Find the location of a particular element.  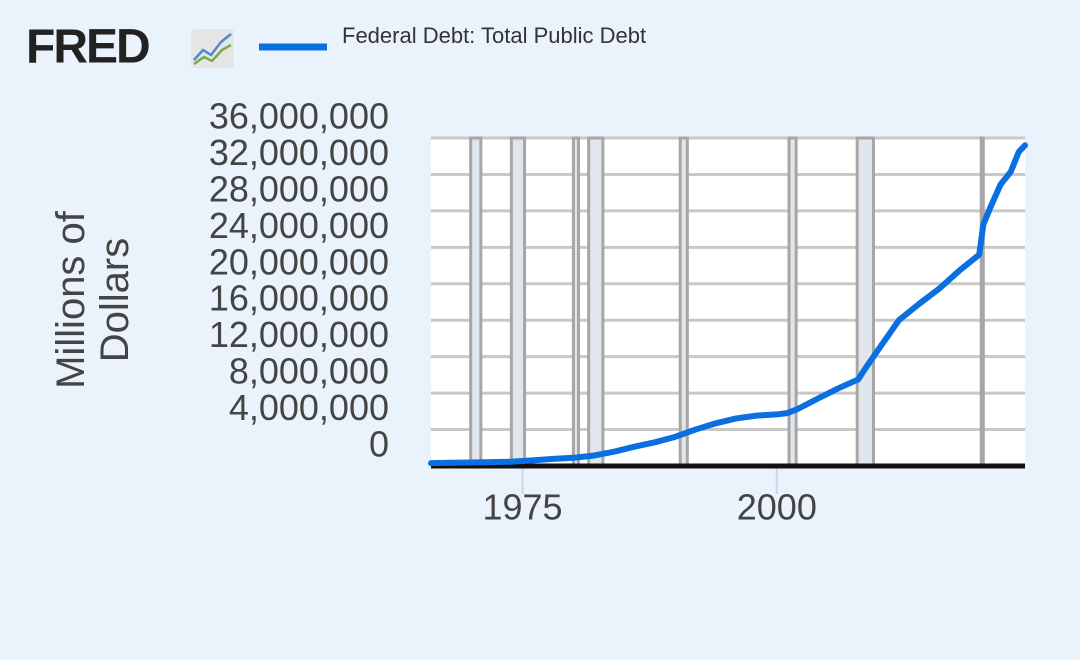

y-tick-label: 0 is located at coordinates (379, 444).